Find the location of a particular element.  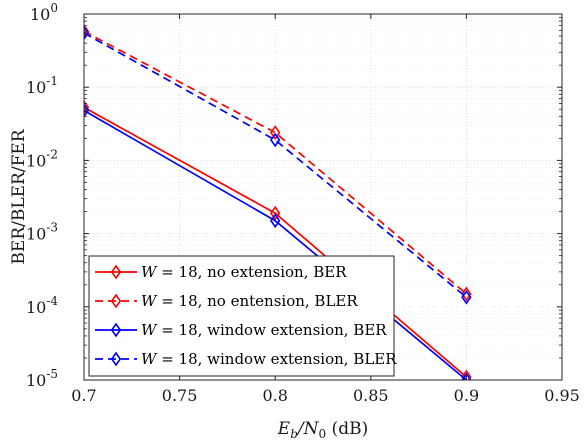

x-axis-label-sub2: 0 is located at coordinates (323, 434).